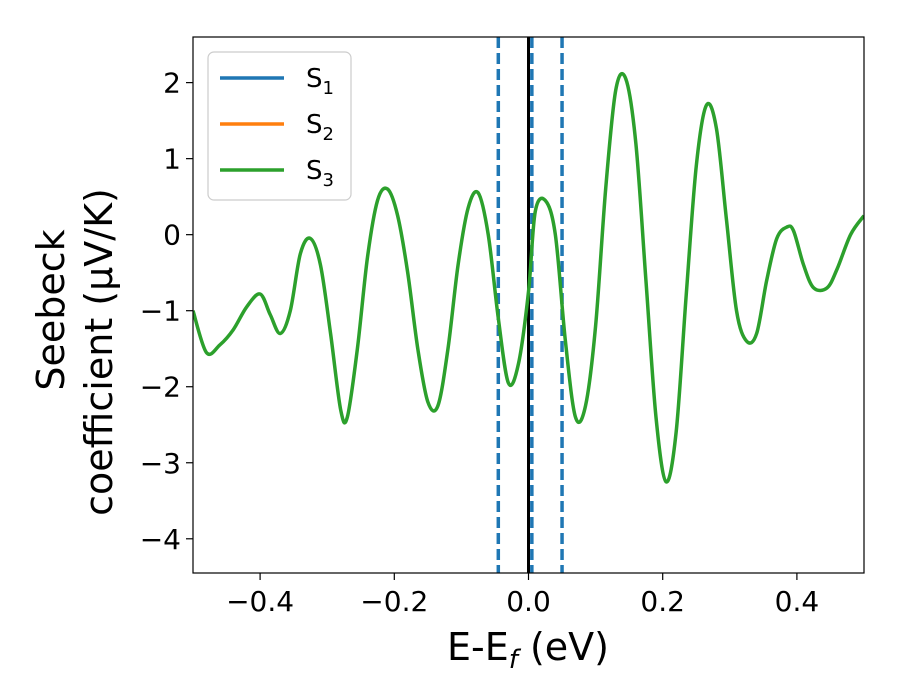  I want to click on y-axis-ticks: −4 −3 −2 −1 0 1 2, so click(166, 311).